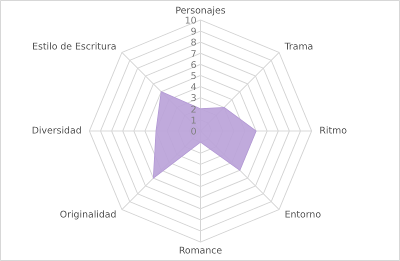 This screenshot has width=400, height=261. What do you see at coordinates (193, 32) in the screenshot?
I see `y-tick-label: 9` at bounding box center [193, 32].